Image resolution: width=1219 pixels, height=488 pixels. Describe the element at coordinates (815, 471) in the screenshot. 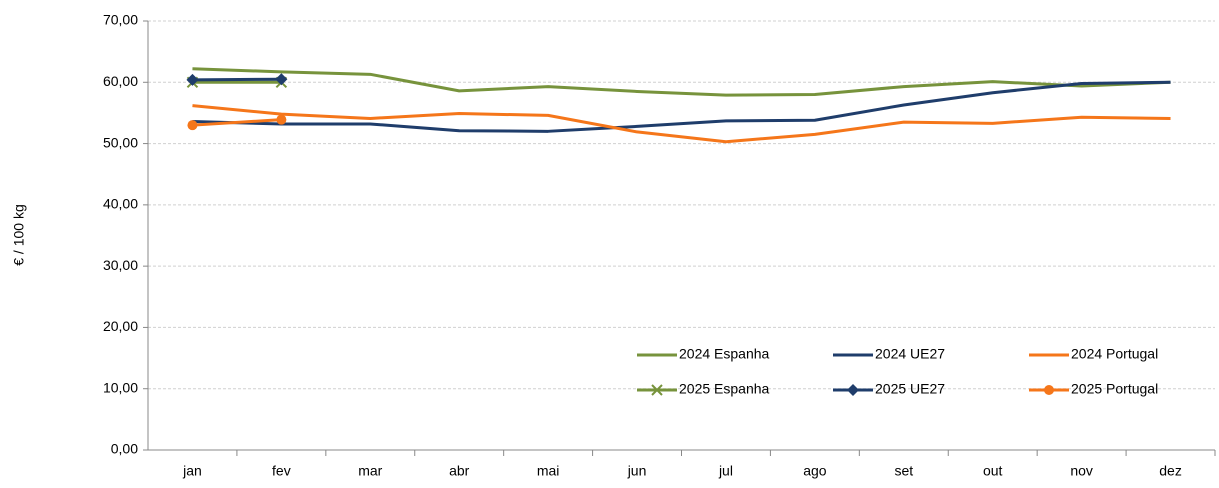

I see `x-tick-label: ago` at that location.